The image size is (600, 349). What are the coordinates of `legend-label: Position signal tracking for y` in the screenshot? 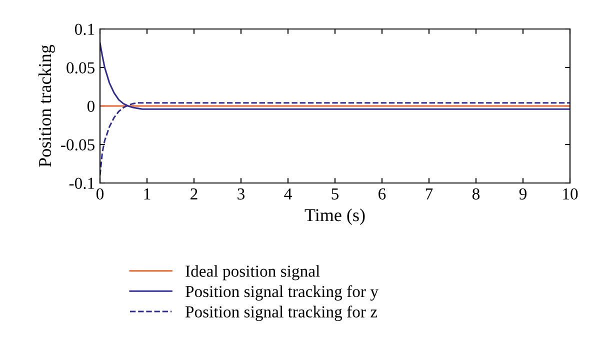 It's located at (281, 293).